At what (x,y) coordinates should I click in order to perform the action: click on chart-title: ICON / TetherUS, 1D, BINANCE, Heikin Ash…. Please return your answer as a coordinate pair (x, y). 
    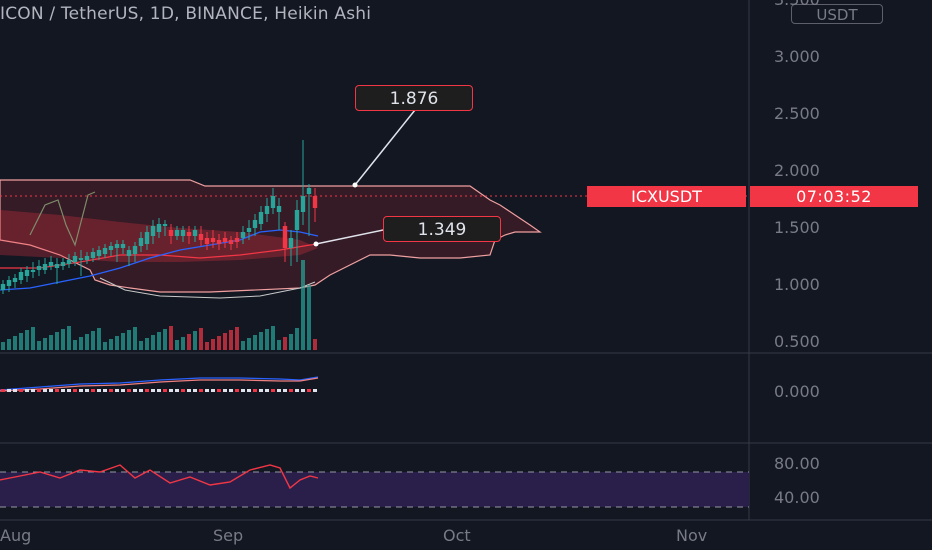
    Looking at the image, I should click on (186, 14).